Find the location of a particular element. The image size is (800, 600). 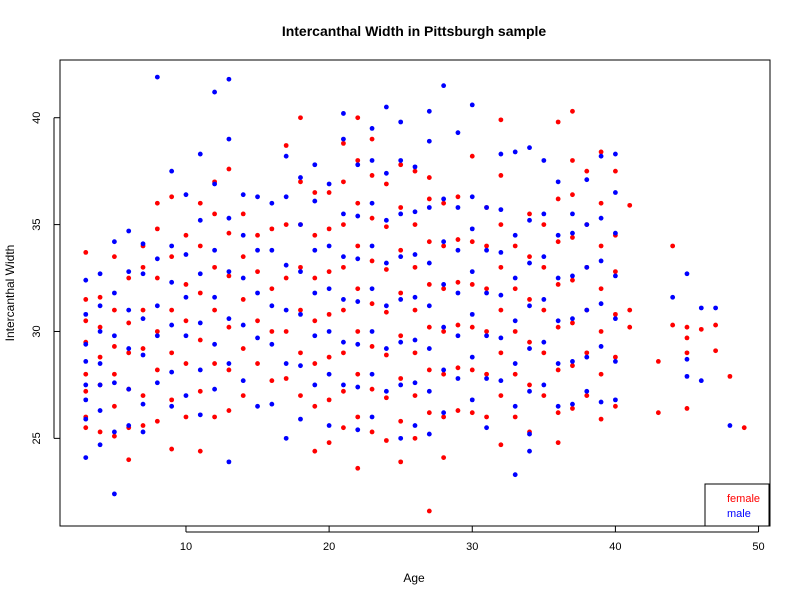

x-tick-label: 40 is located at coordinates (615, 547).